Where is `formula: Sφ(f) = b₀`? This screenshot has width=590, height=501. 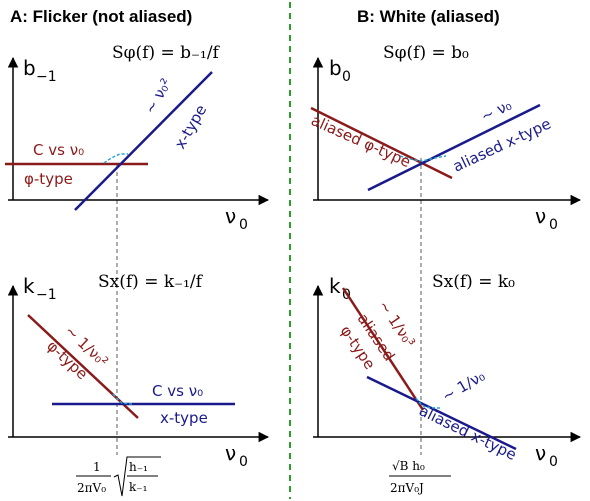
formula: Sφ(f) = b₀ is located at coordinates (426, 53).